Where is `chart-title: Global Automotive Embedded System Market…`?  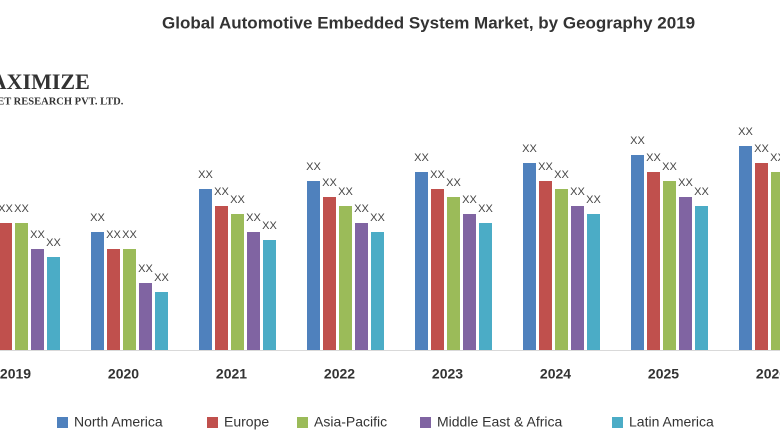
chart-title: Global Automotive Embedded System Market… is located at coordinates (428, 22).